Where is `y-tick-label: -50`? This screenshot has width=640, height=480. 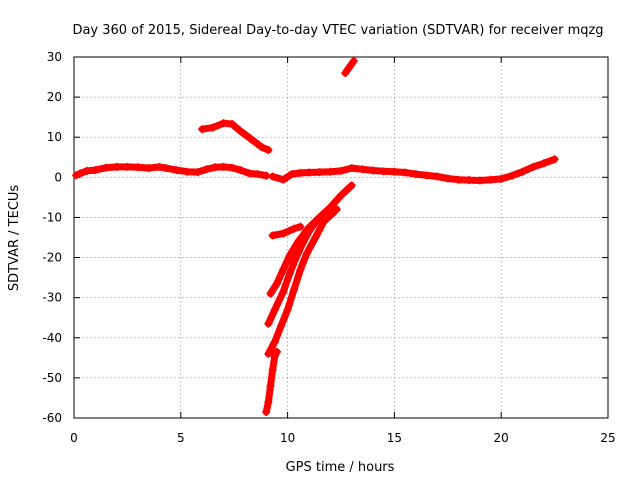
y-tick-label: -50 is located at coordinates (52, 378).